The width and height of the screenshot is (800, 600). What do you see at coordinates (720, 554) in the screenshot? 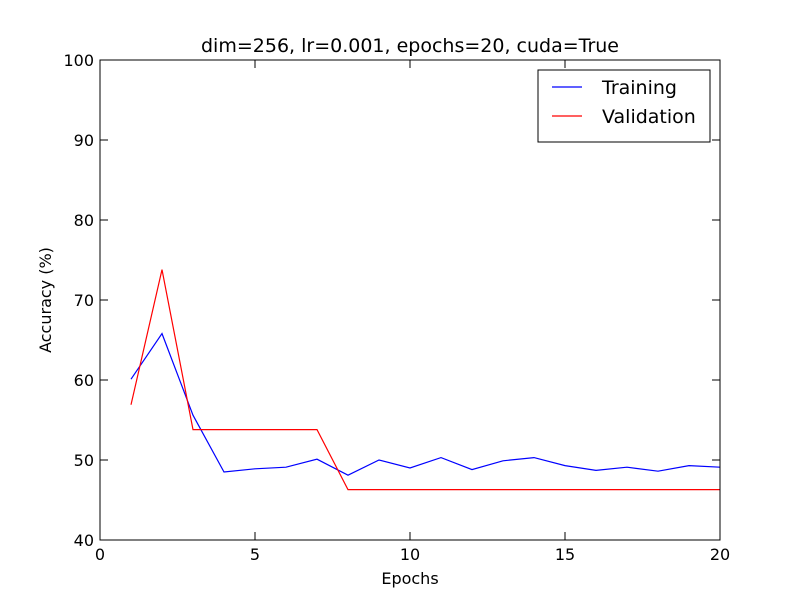
I see `x-tick-label: 20` at bounding box center [720, 554].